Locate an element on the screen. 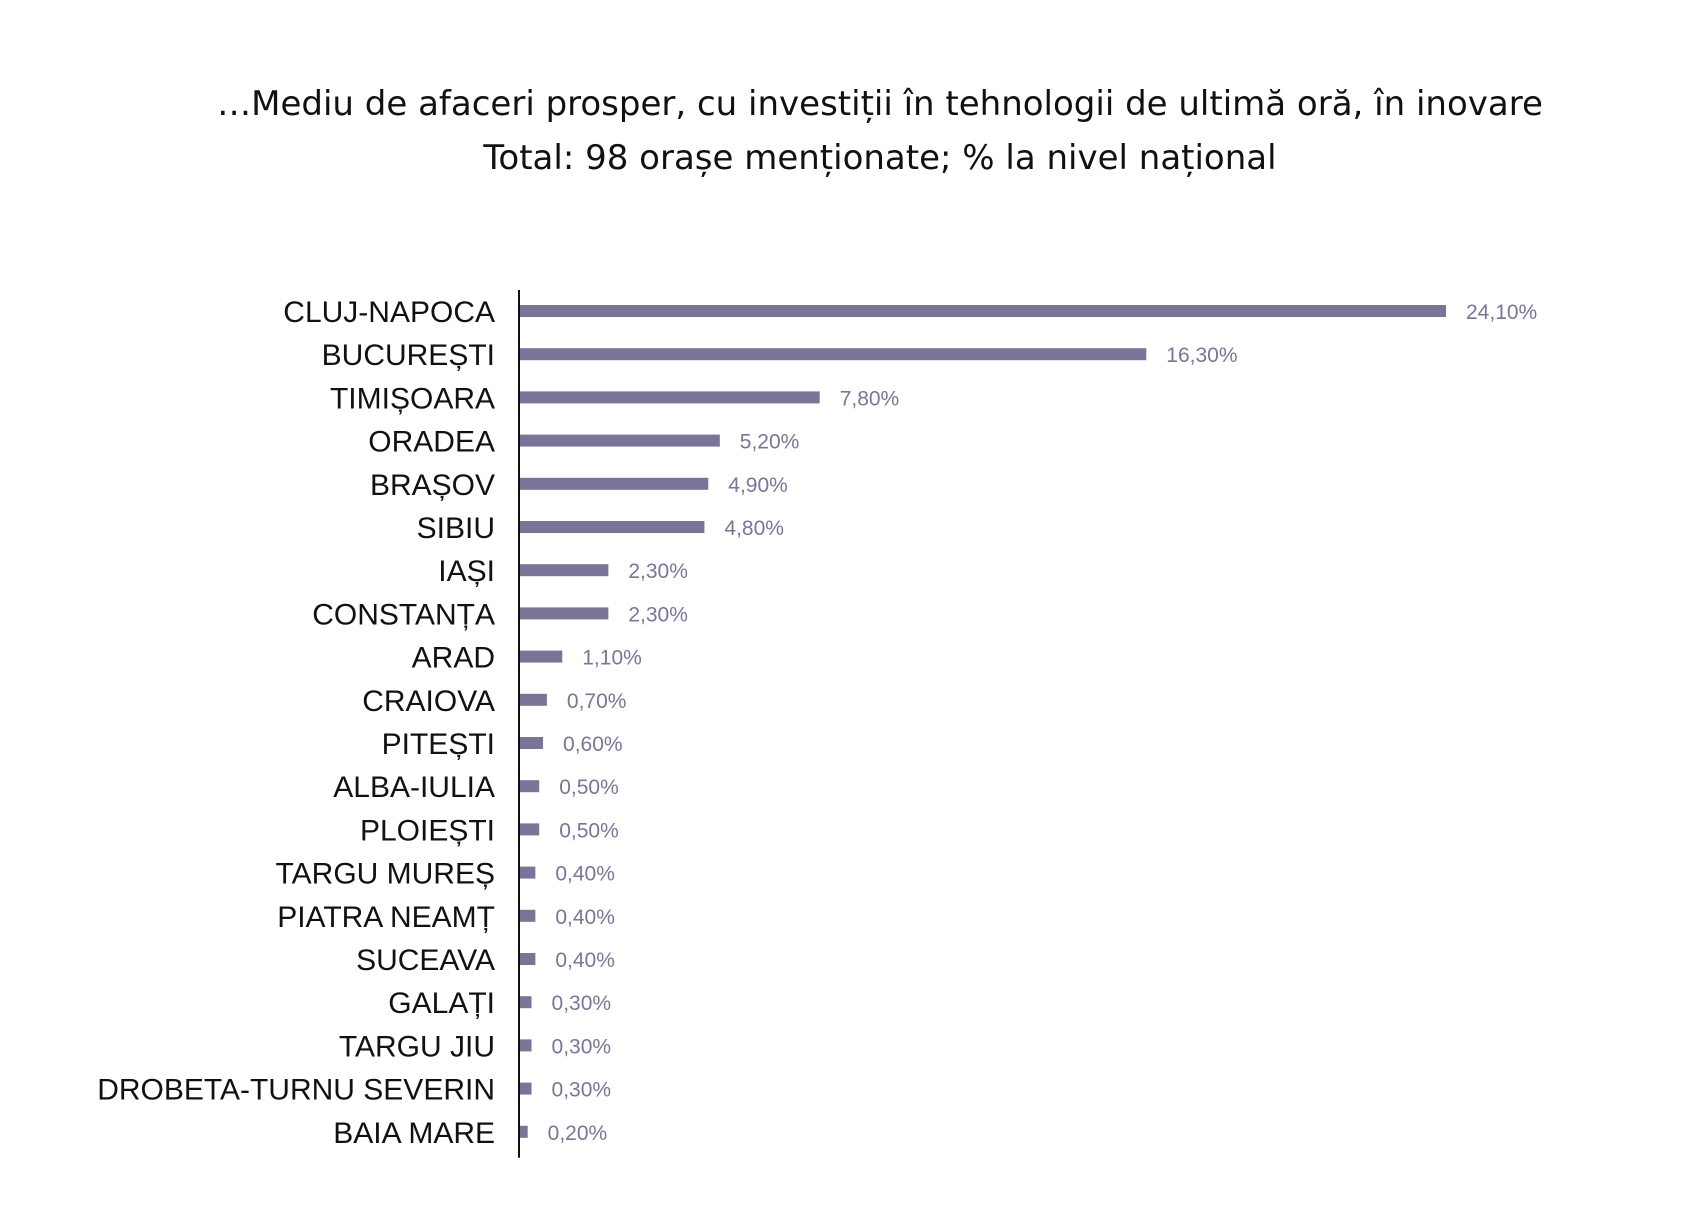 This screenshot has width=1705, height=1215. category-label: BAIA MARE is located at coordinates (414, 1133).